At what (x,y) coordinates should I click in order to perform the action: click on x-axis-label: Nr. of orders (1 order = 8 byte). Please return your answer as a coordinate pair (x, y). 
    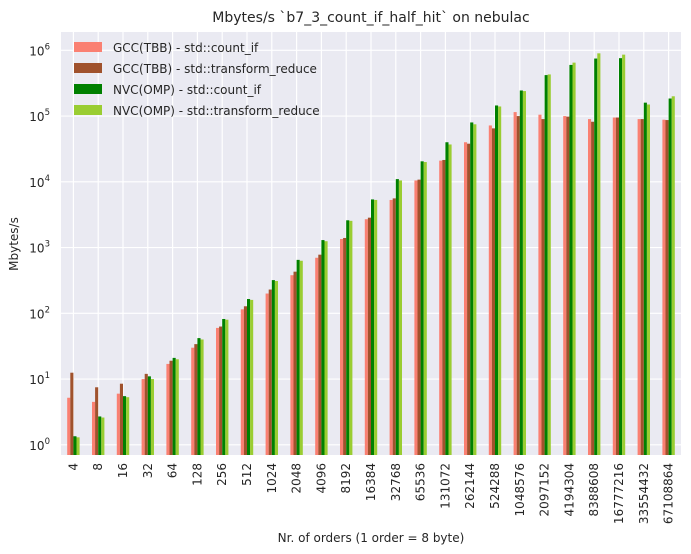
    Looking at the image, I should click on (371, 538).